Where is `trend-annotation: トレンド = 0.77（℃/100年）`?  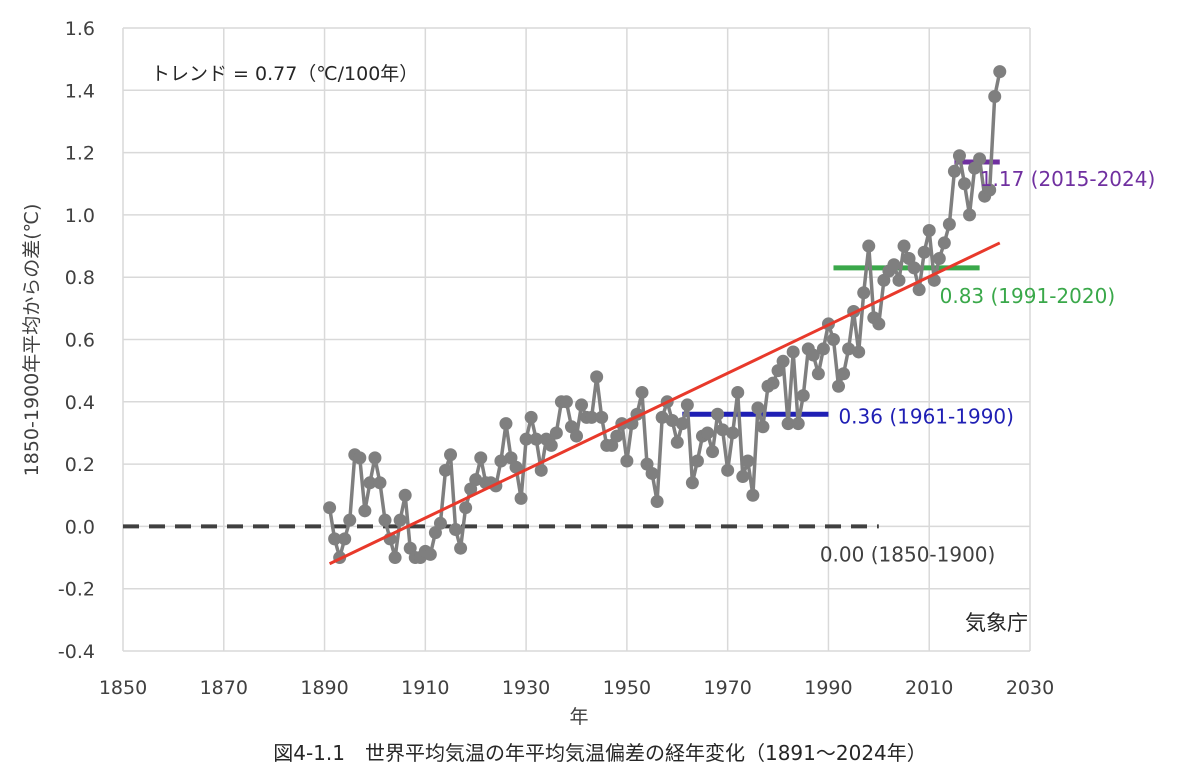
trend-annotation: トレンド = 0.77（℃/100年） is located at coordinates (284, 74).